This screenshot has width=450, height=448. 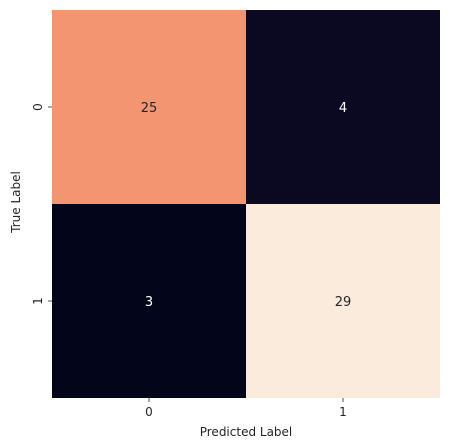 I want to click on cell-value-r1-c1: 29, so click(x=343, y=302).